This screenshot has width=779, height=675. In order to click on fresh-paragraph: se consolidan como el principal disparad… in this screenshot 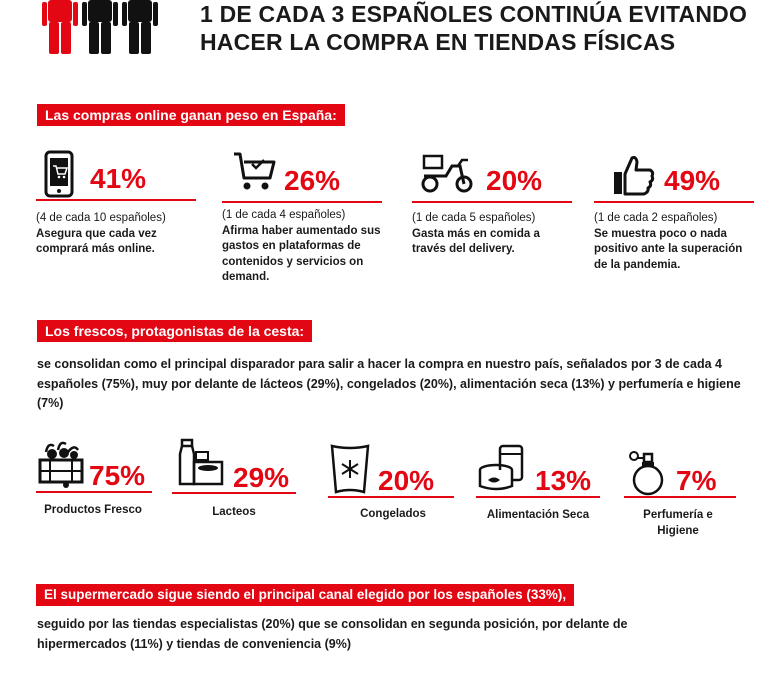, I will do `click(389, 383)`.